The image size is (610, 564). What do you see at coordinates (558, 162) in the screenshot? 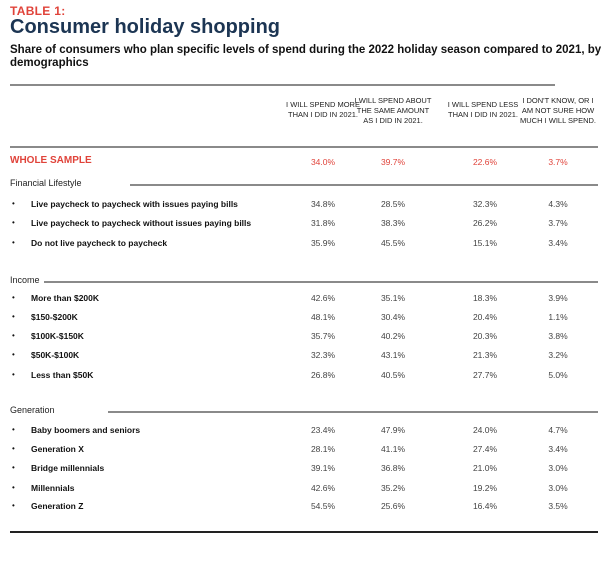
I see `whole-sample-value: 3.7%` at bounding box center [558, 162].